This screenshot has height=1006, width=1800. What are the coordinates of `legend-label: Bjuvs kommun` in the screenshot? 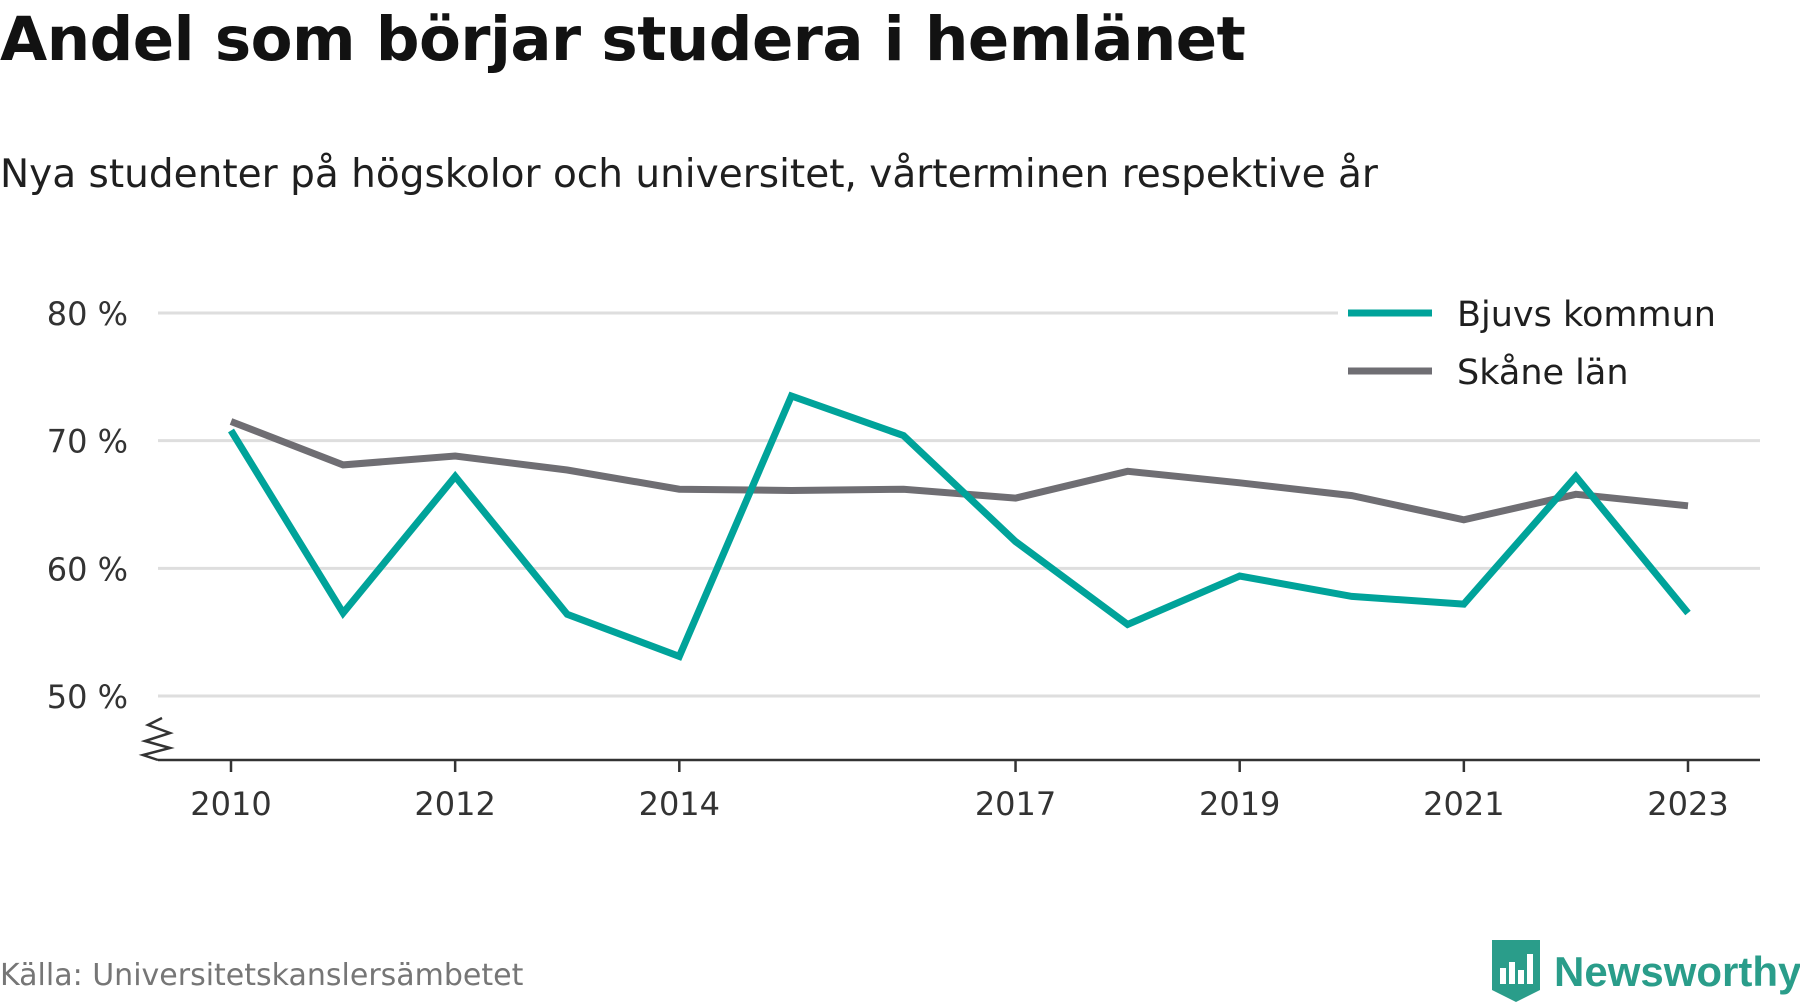 It's located at (1586, 315).